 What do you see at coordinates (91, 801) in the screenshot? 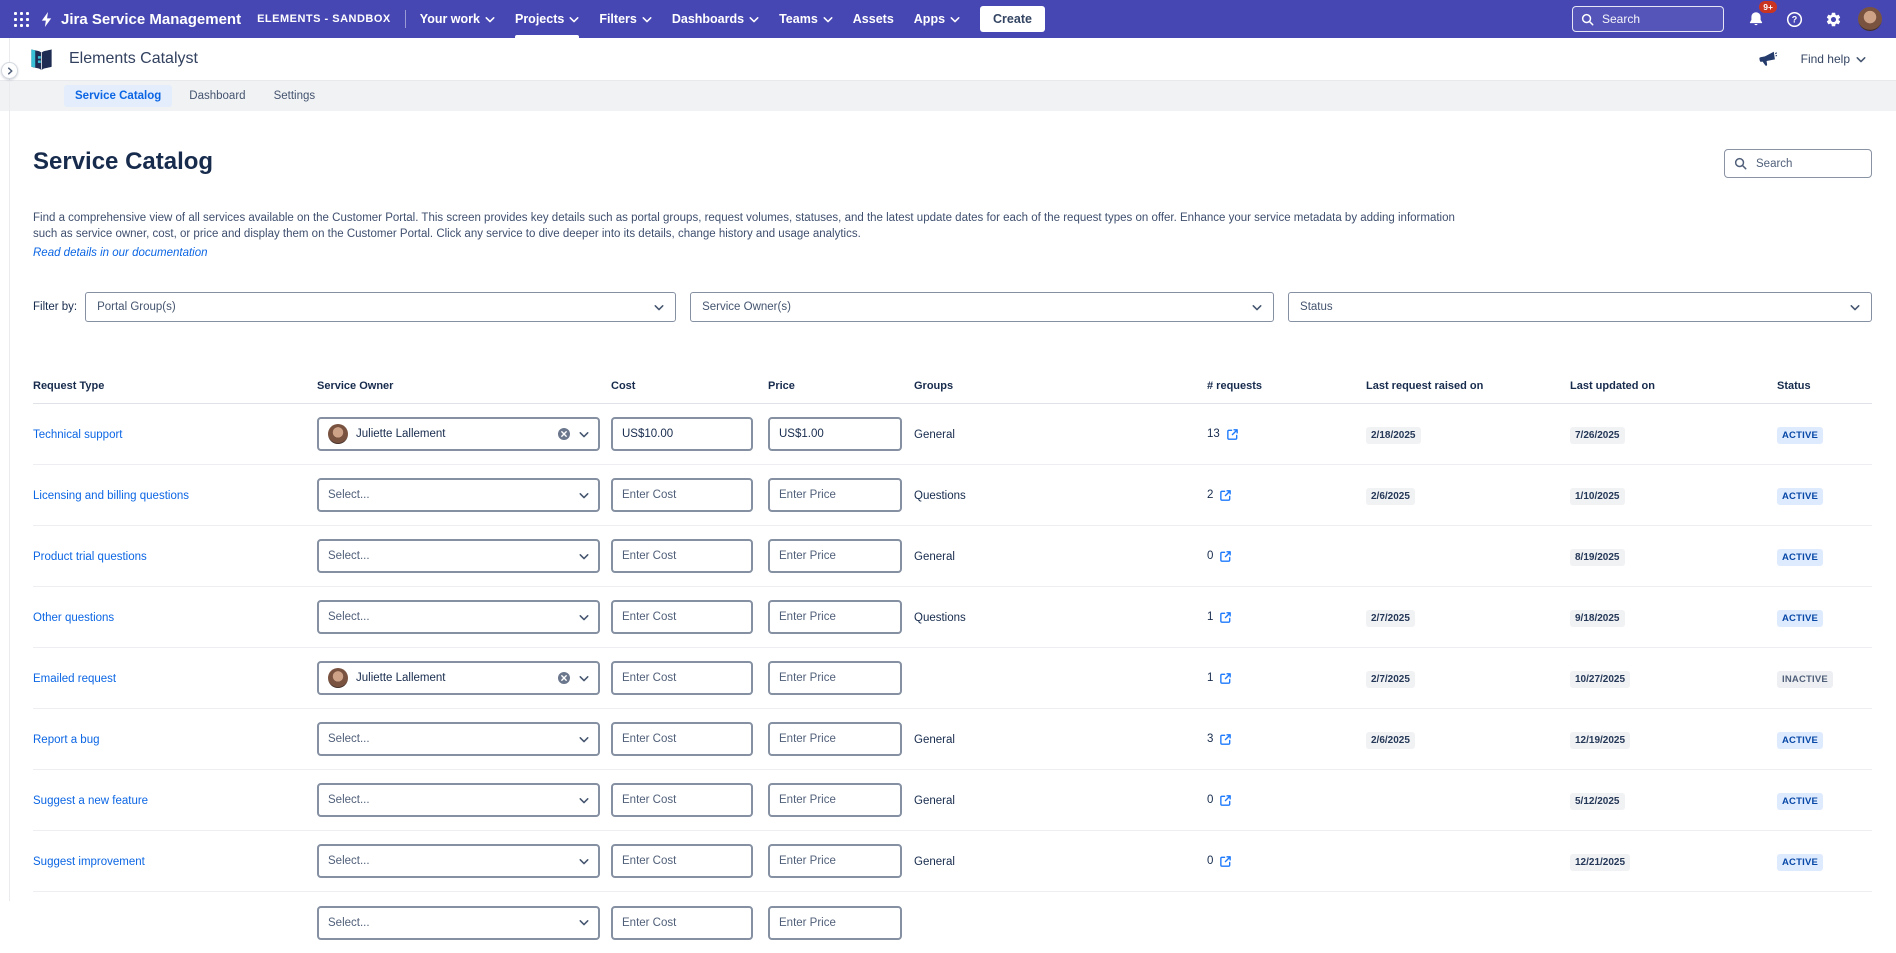
I see `request-type-link: Suggest a new feature` at bounding box center [91, 801].